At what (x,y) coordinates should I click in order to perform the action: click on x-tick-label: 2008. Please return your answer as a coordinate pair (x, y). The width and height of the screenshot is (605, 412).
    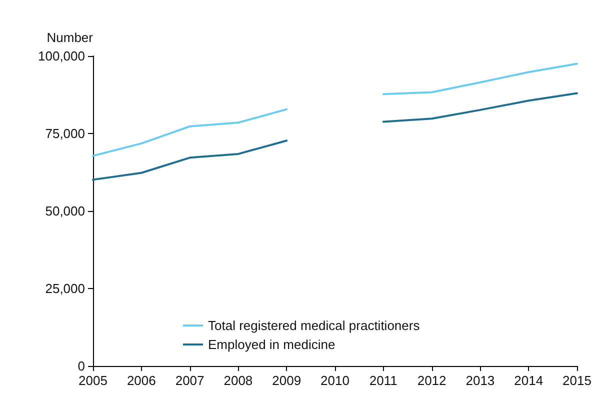
    Looking at the image, I should click on (238, 380).